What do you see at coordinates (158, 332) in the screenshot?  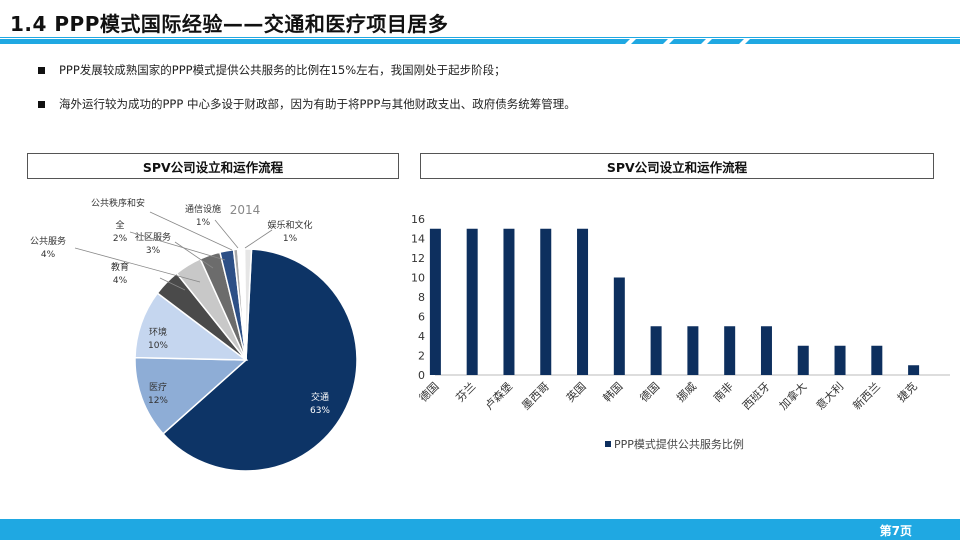 I see `pie-slice-label: 环境` at bounding box center [158, 332].